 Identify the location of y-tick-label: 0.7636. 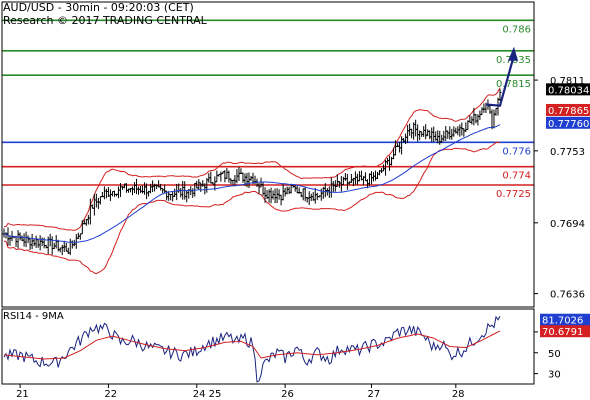
(567, 295).